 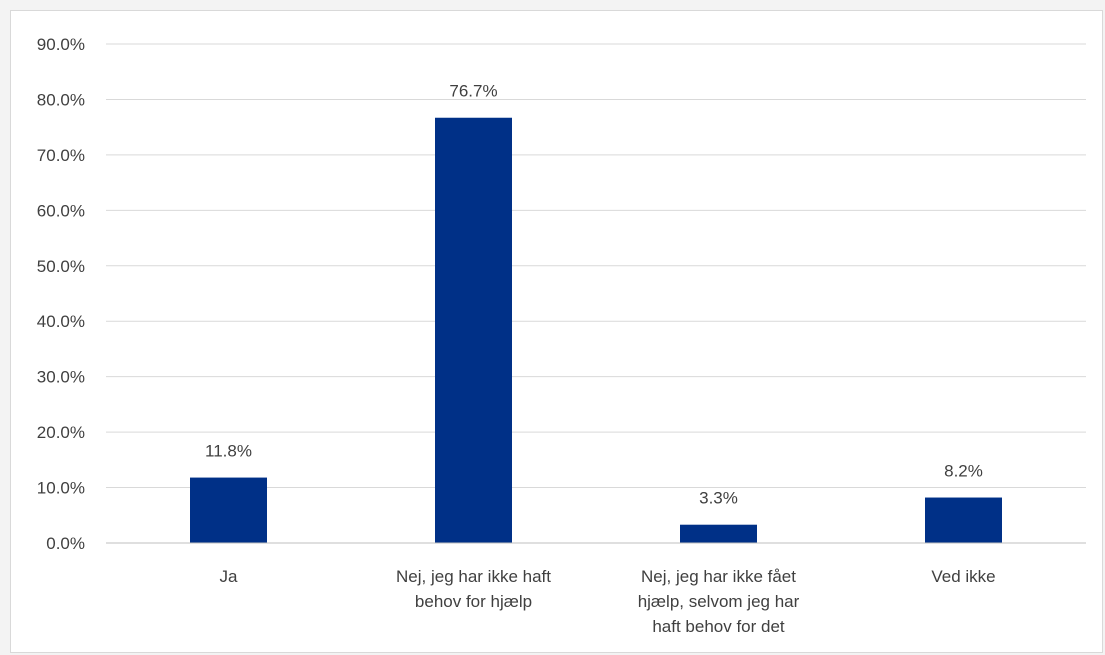 I want to click on y-tick-label: 90.0%, so click(x=61, y=44).